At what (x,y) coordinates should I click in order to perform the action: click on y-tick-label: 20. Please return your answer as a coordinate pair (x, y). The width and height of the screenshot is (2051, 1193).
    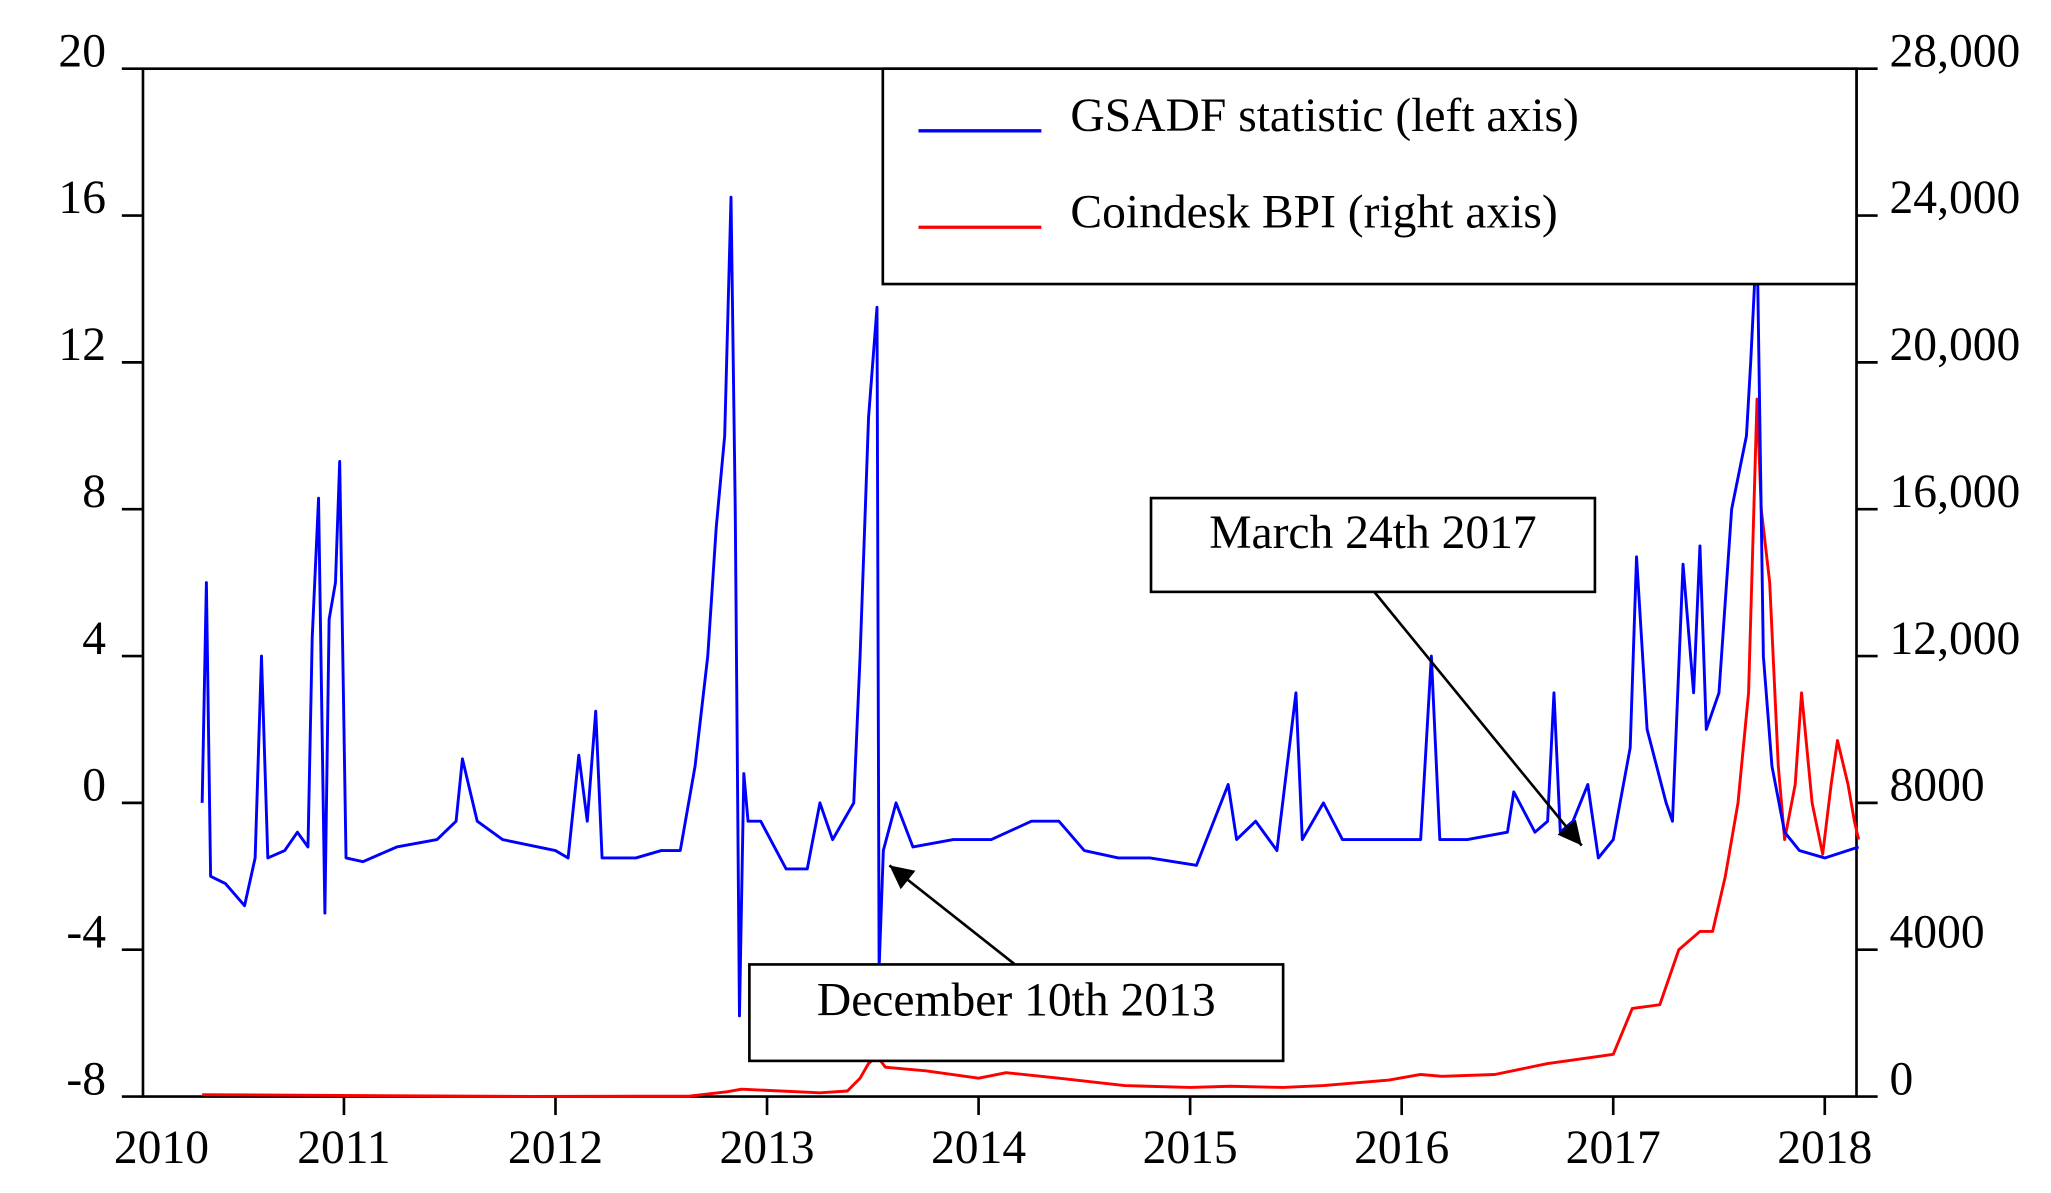
    Looking at the image, I should click on (82, 51).